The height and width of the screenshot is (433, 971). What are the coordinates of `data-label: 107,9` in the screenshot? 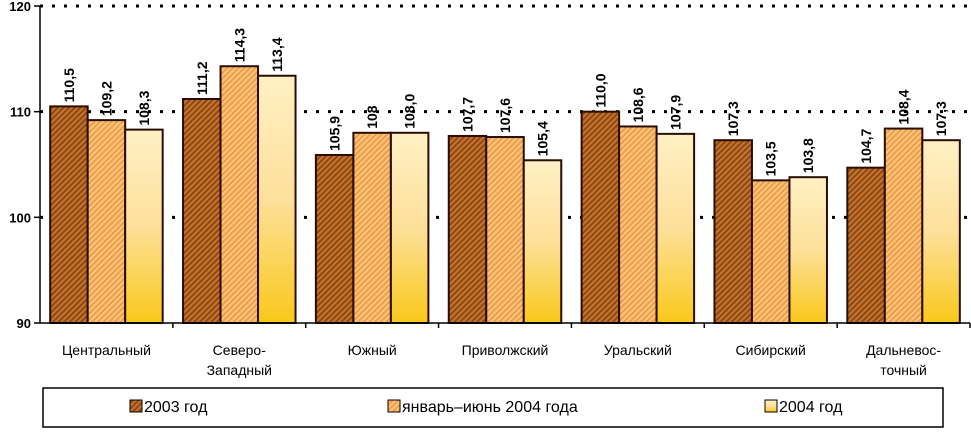 It's located at (675, 112).